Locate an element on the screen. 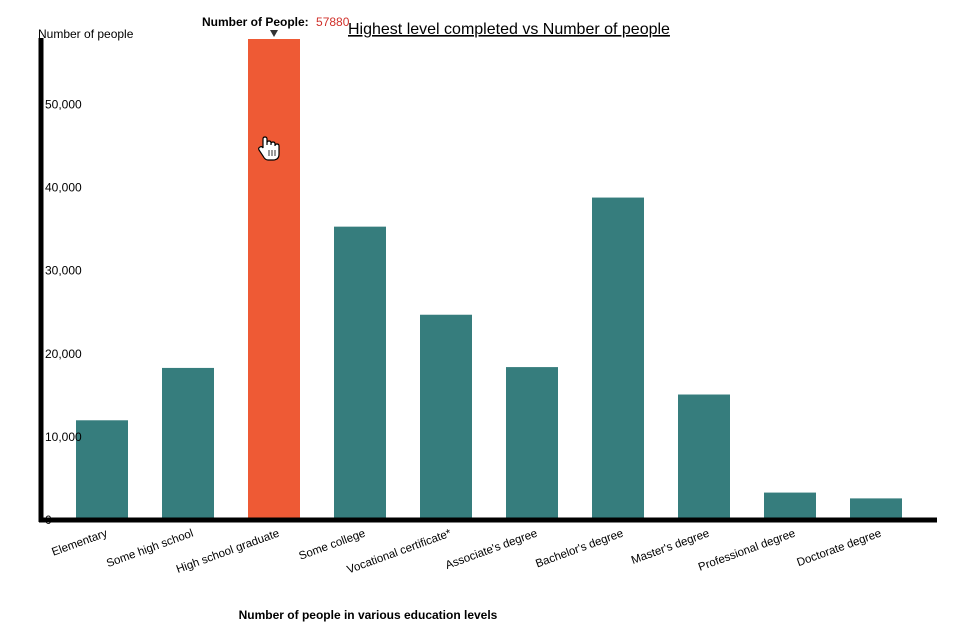 The width and height of the screenshot is (973, 630). svg-text: Number of People: 57880 is located at coordinates (276, 22).